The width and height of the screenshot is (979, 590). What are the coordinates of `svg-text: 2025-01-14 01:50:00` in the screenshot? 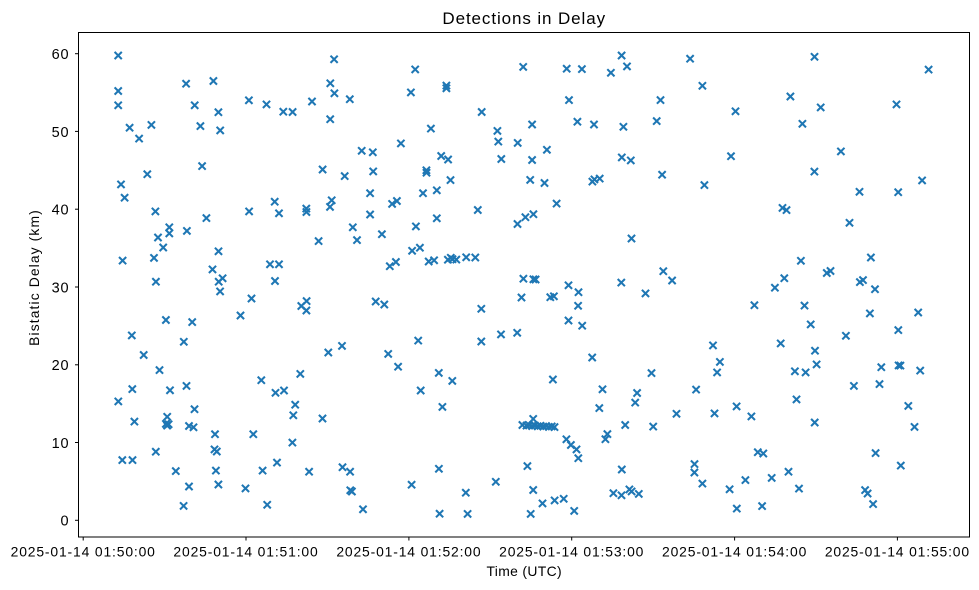 It's located at (83, 552).